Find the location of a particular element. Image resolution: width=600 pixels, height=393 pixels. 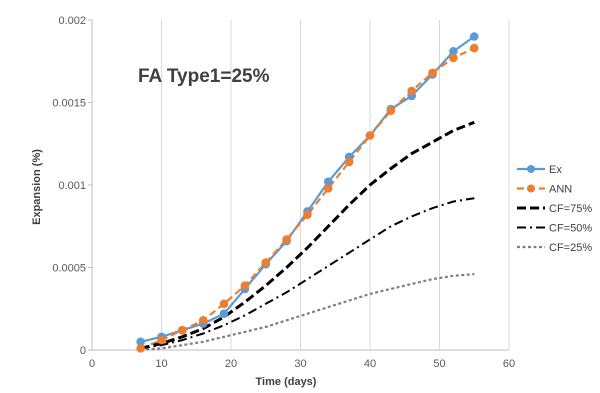

x-tick-label: 30 is located at coordinates (300, 364).